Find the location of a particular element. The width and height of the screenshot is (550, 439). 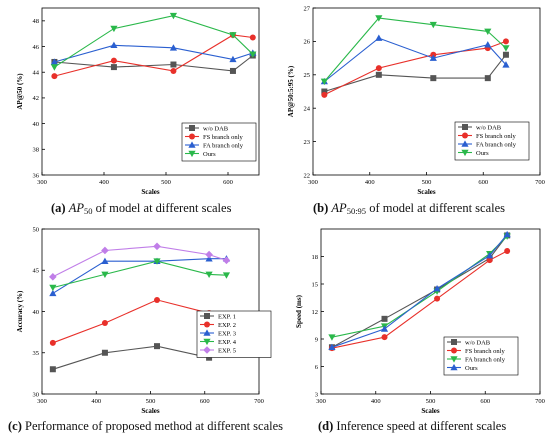

caption-b: (b) AP50:95 of model at different scales is located at coordinates (409, 208).